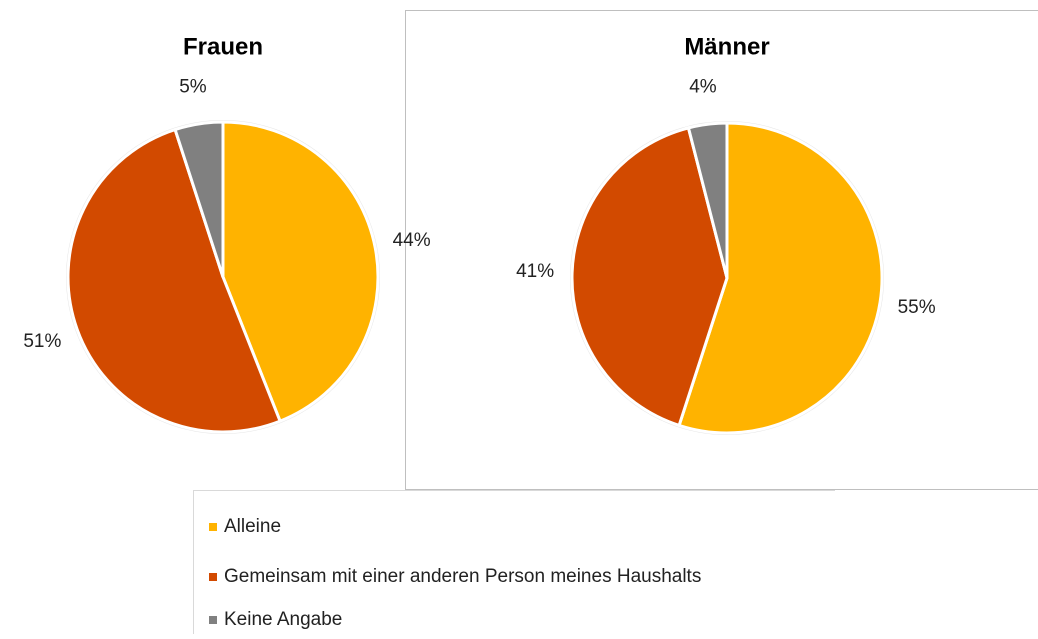 The image size is (1038, 639). I want to click on data-label: 44%, so click(412, 240).